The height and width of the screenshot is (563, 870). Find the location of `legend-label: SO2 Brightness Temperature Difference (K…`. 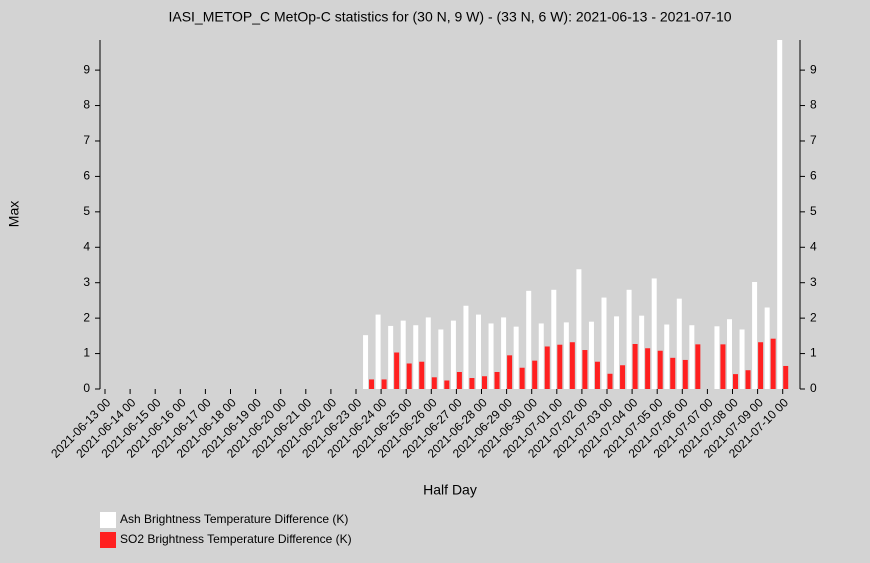

legend-label: SO2 Brightness Temperature Difference (K… is located at coordinates (236, 539).